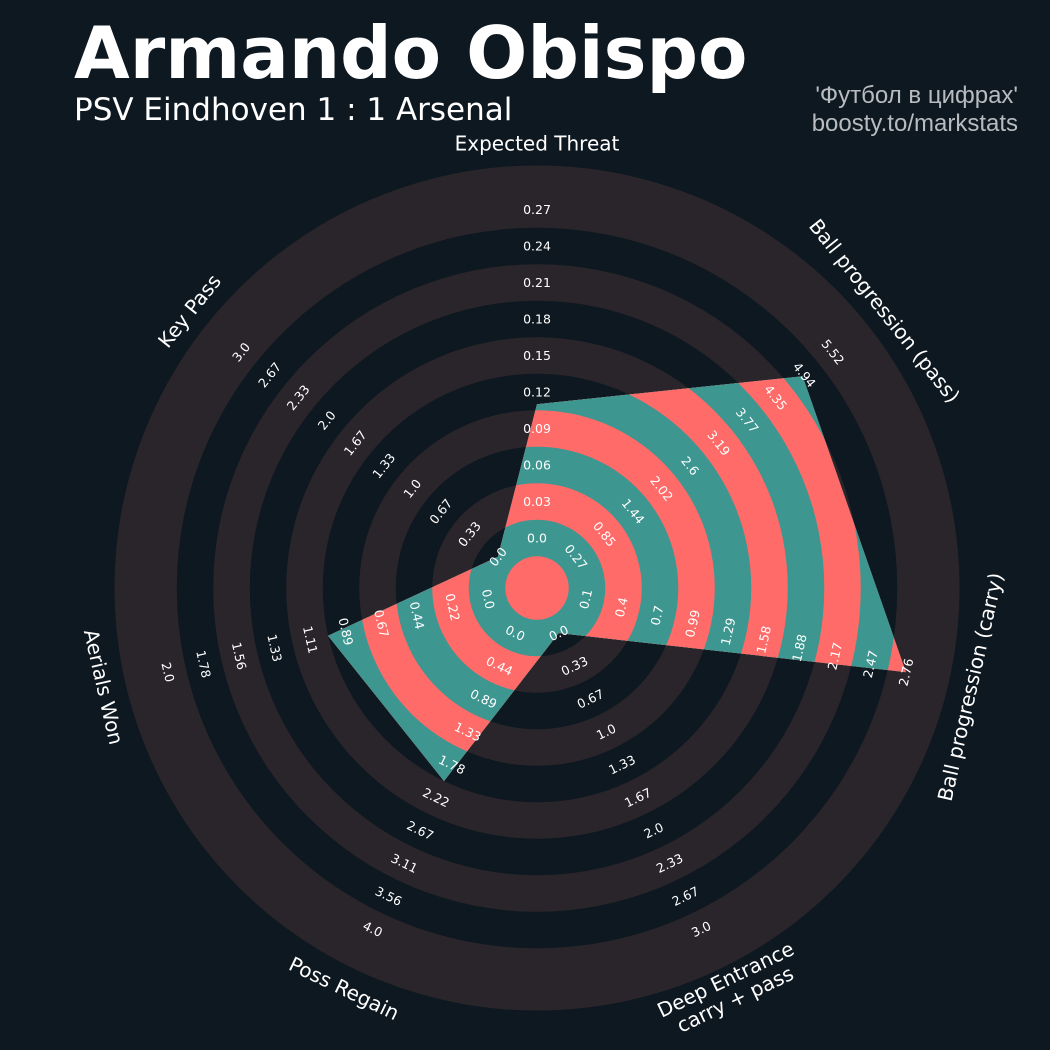 The image size is (1050, 1050). Describe the element at coordinates (345, 631) in the screenshot. I see `ring-value-label: 0.89` at that location.